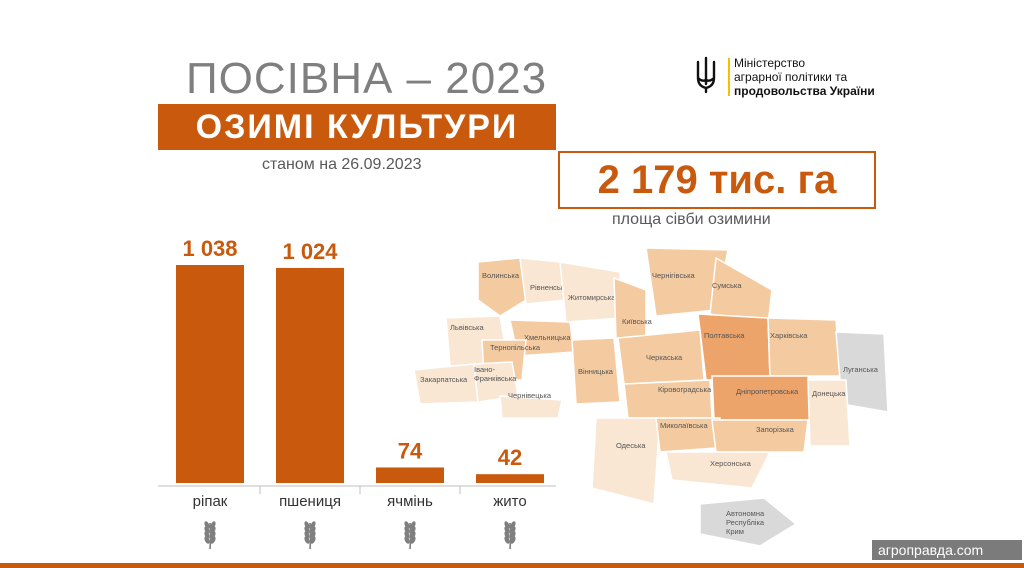 The width and height of the screenshot is (1024, 568). What do you see at coordinates (410, 535) in the screenshot?
I see `barley-ear-icon` at bounding box center [410, 535].